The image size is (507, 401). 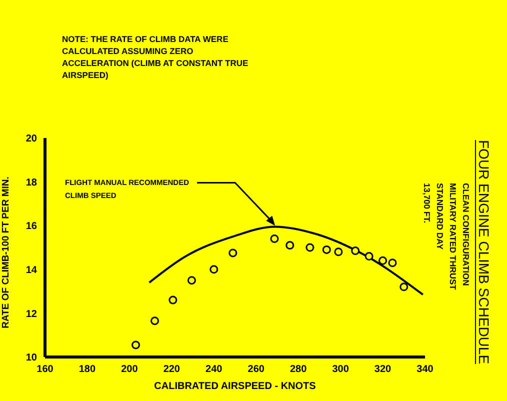 I want to click on x-tick-label: 180, so click(x=87, y=370).